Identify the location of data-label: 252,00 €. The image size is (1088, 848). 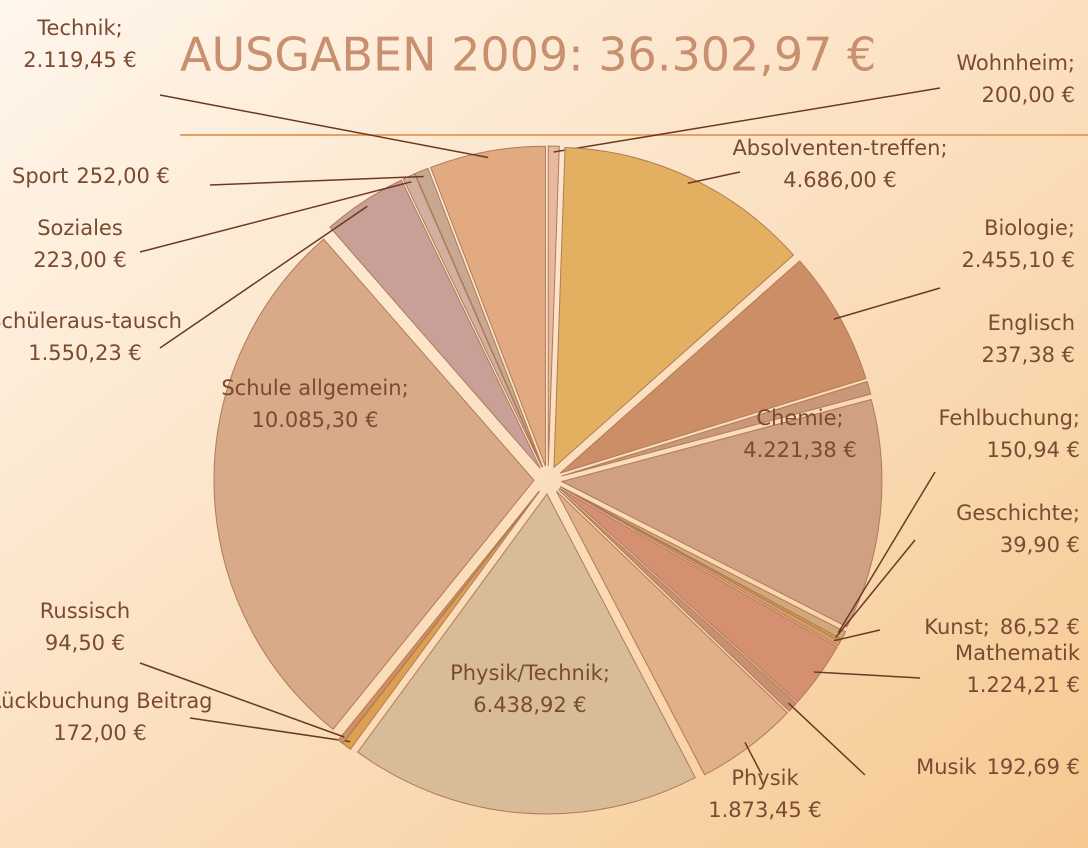
(123, 176).